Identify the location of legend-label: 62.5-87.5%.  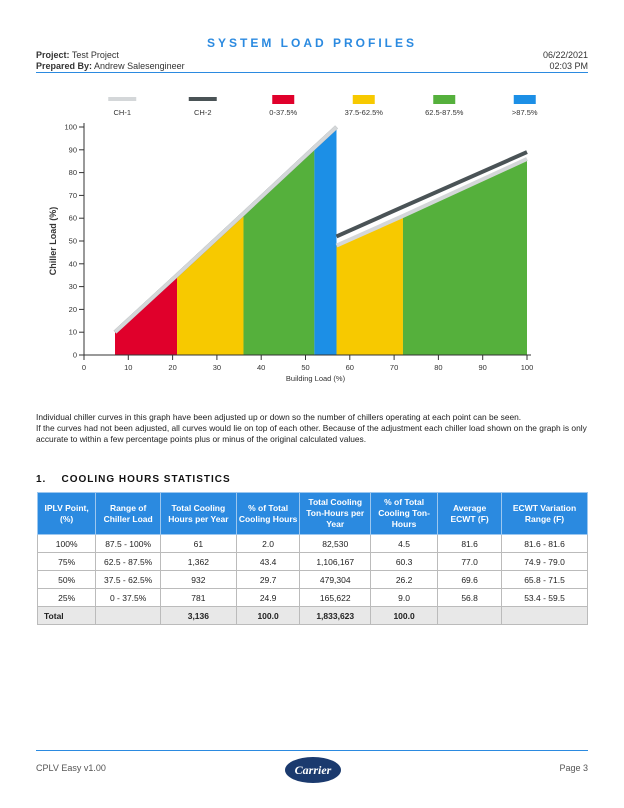
(444, 112).